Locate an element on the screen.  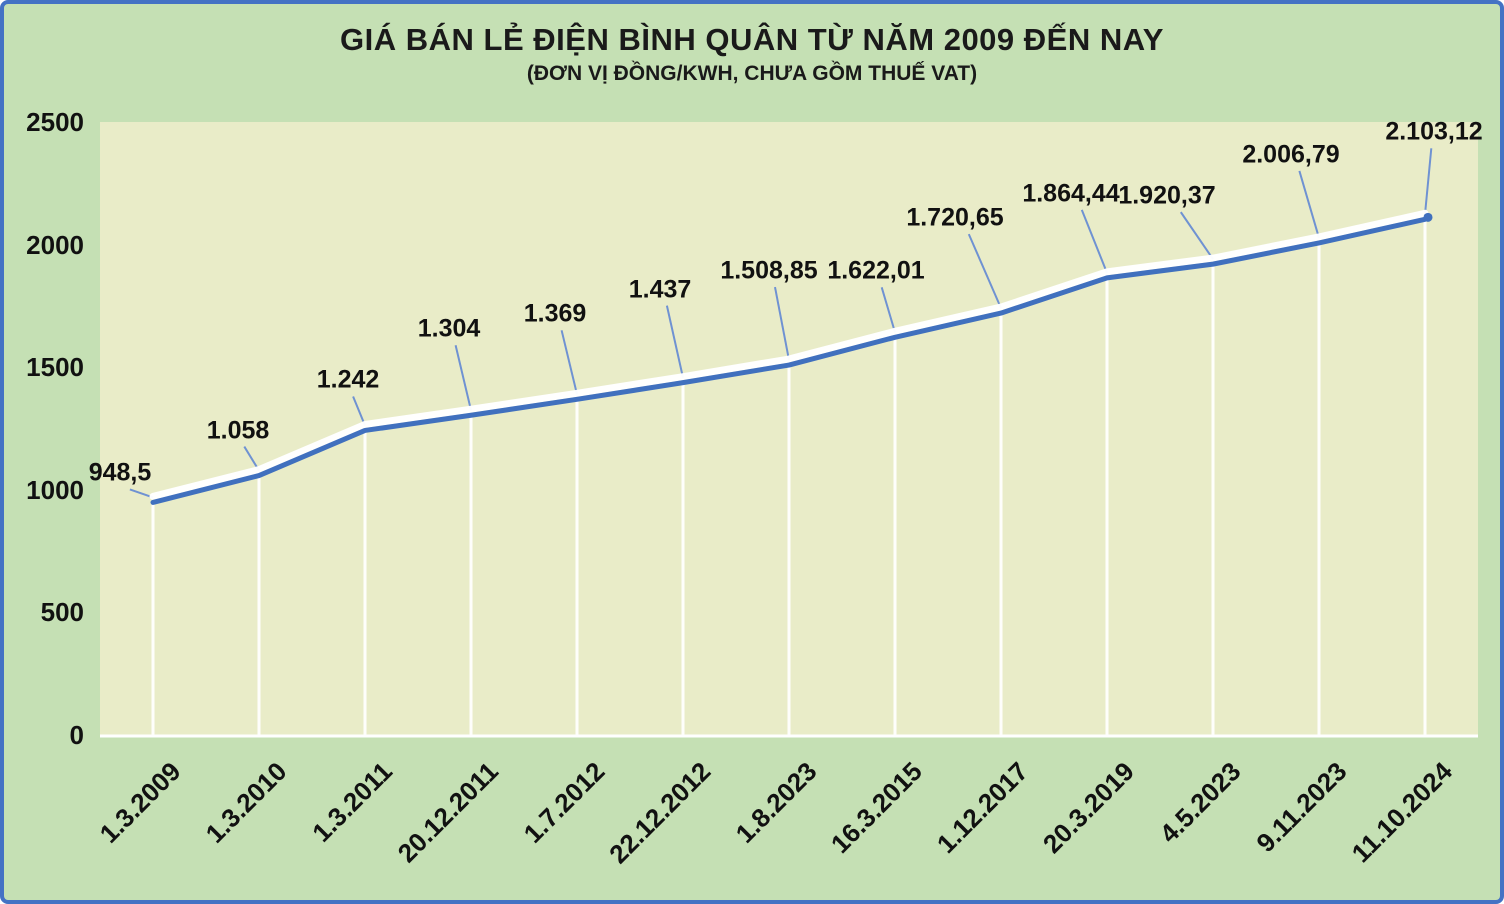
data-label: 2.103,12 is located at coordinates (1434, 131).